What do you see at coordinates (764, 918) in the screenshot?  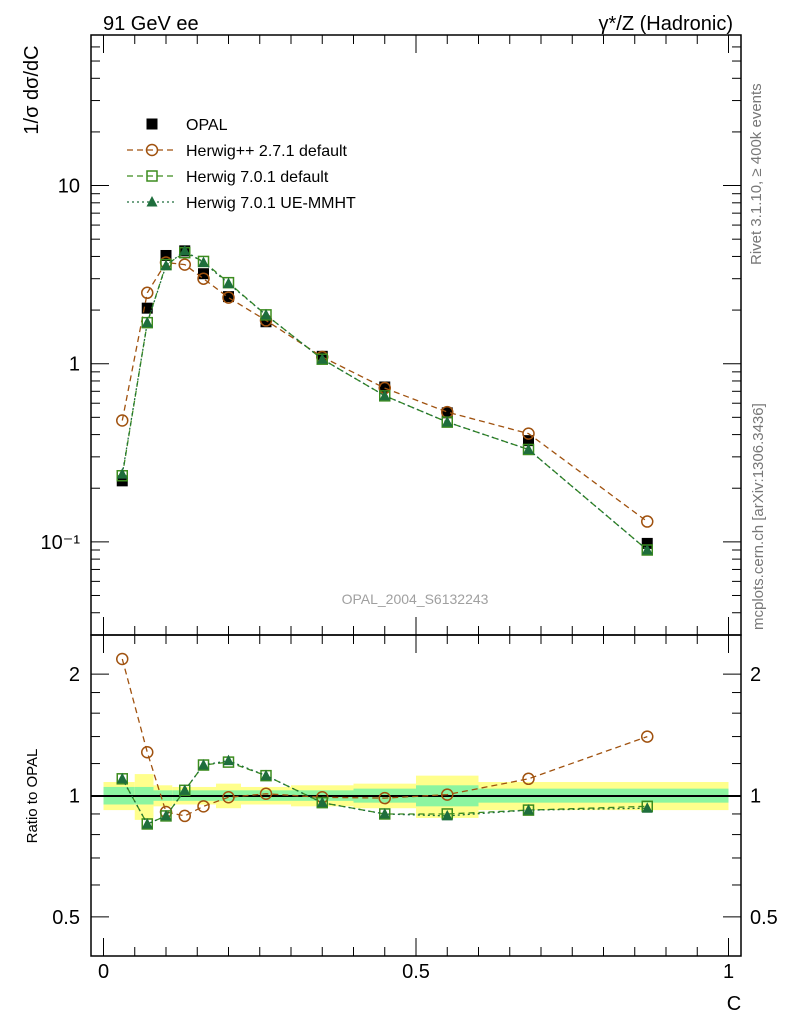 I see `y-tick-label-ratio-right: 0.5` at bounding box center [764, 918].